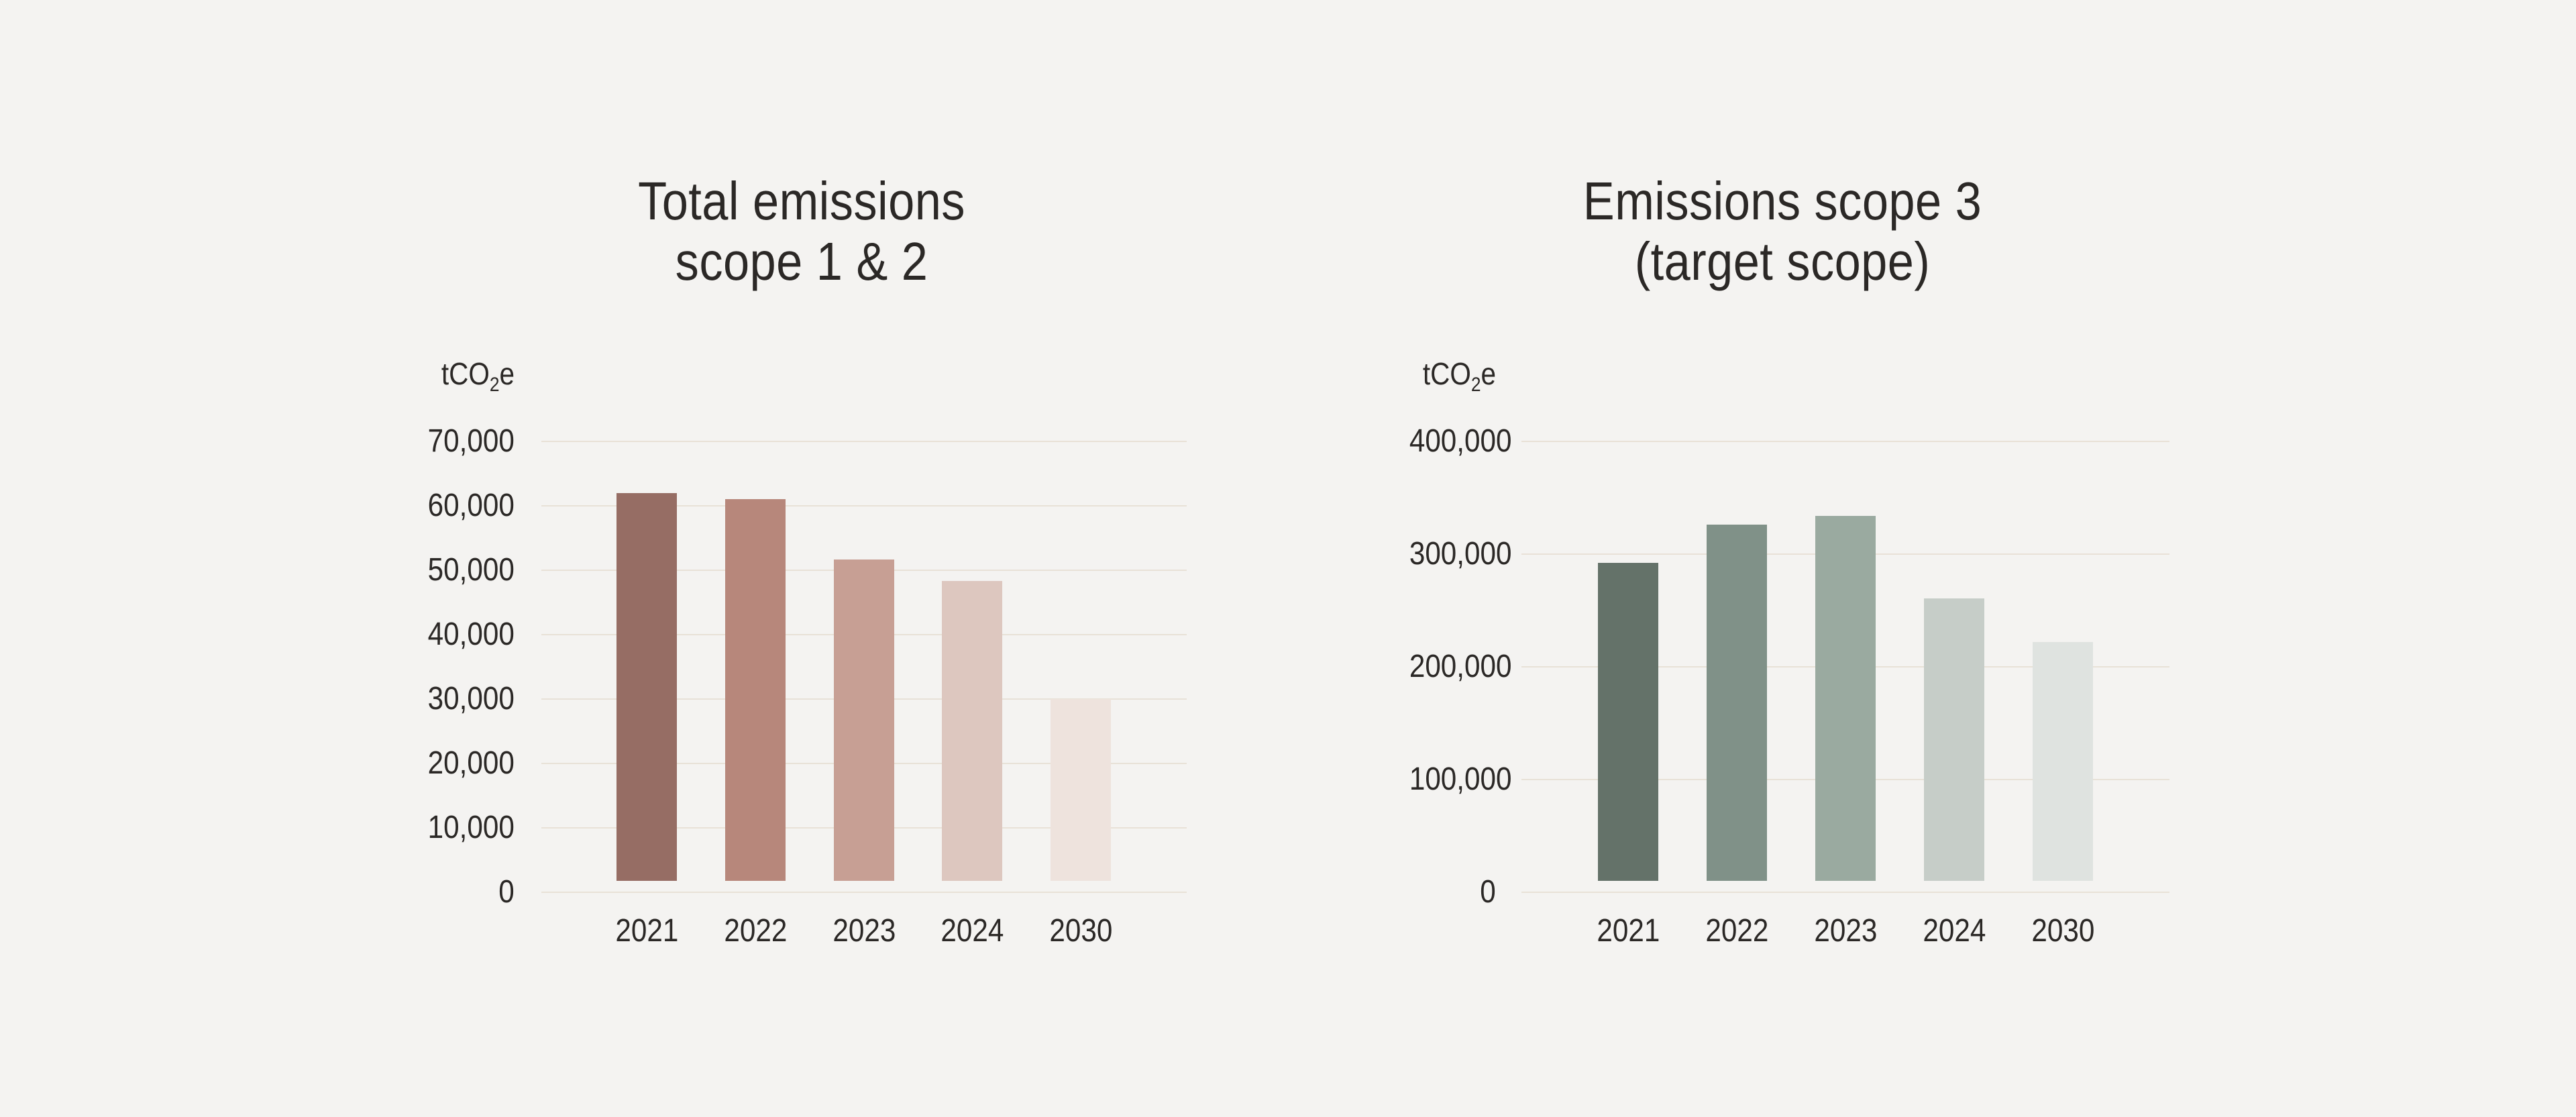  I want to click on y-tick-label-200,000: 200,000, so click(1460, 666).